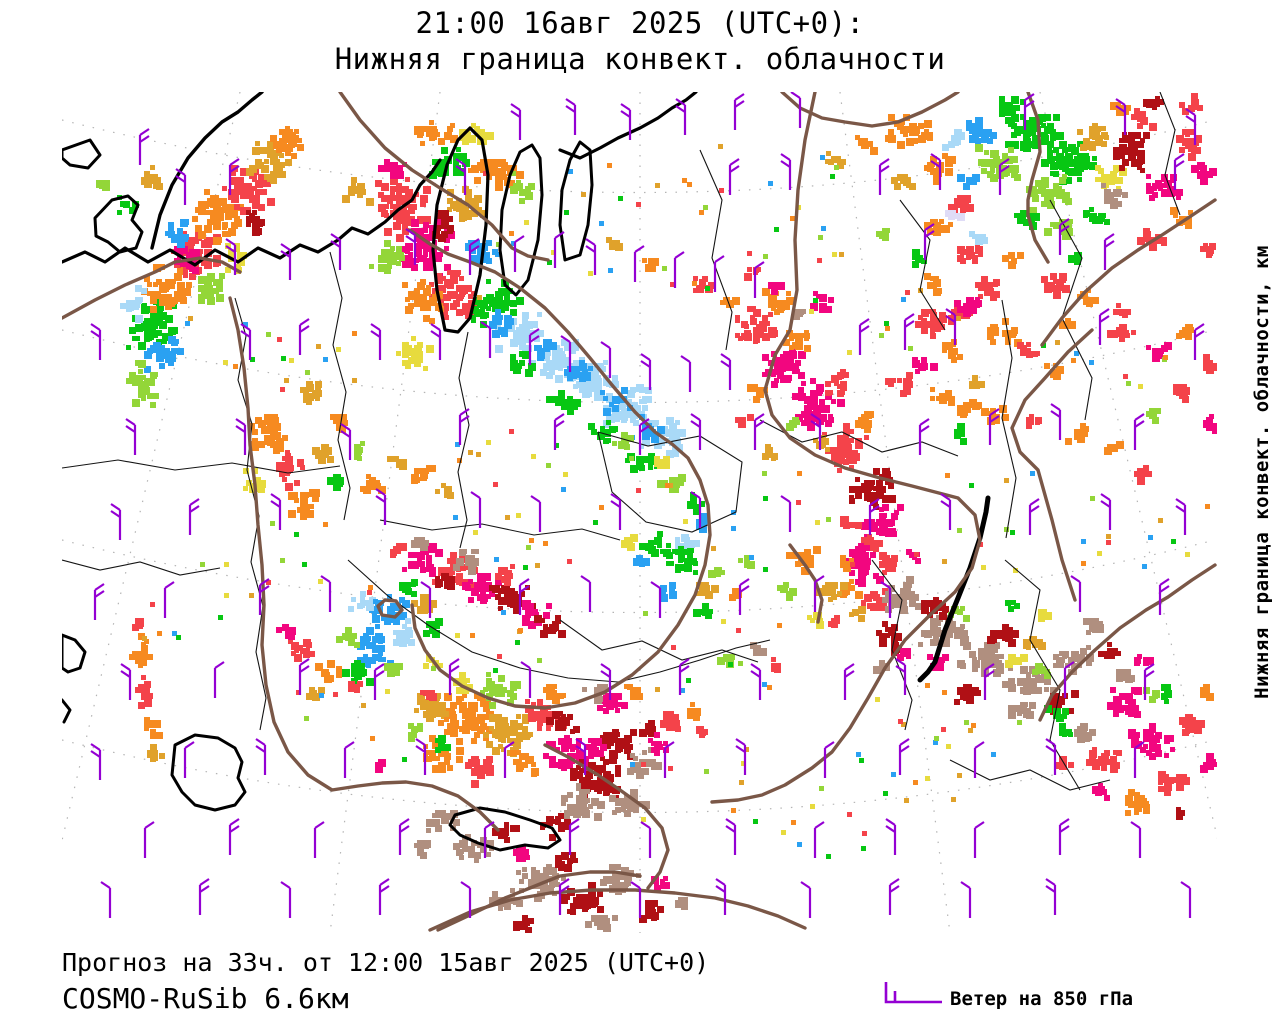  Describe the element at coordinates (640, 23) in the screenshot. I see `page-title-datetime: 21:00 16авг 2025 (UTC+0):` at that location.